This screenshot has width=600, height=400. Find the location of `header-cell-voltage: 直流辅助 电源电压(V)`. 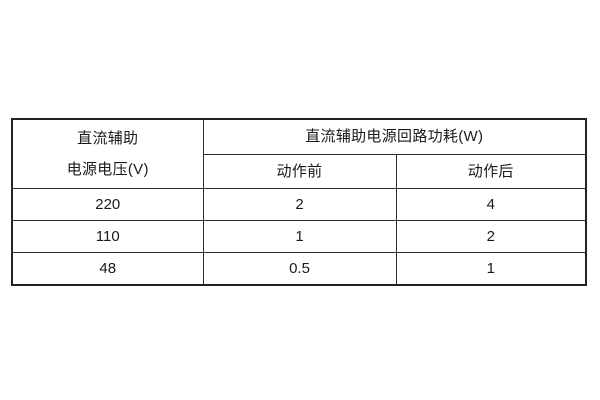

header-cell-voltage: 直流辅助 电源电压(V) is located at coordinates (107, 153).